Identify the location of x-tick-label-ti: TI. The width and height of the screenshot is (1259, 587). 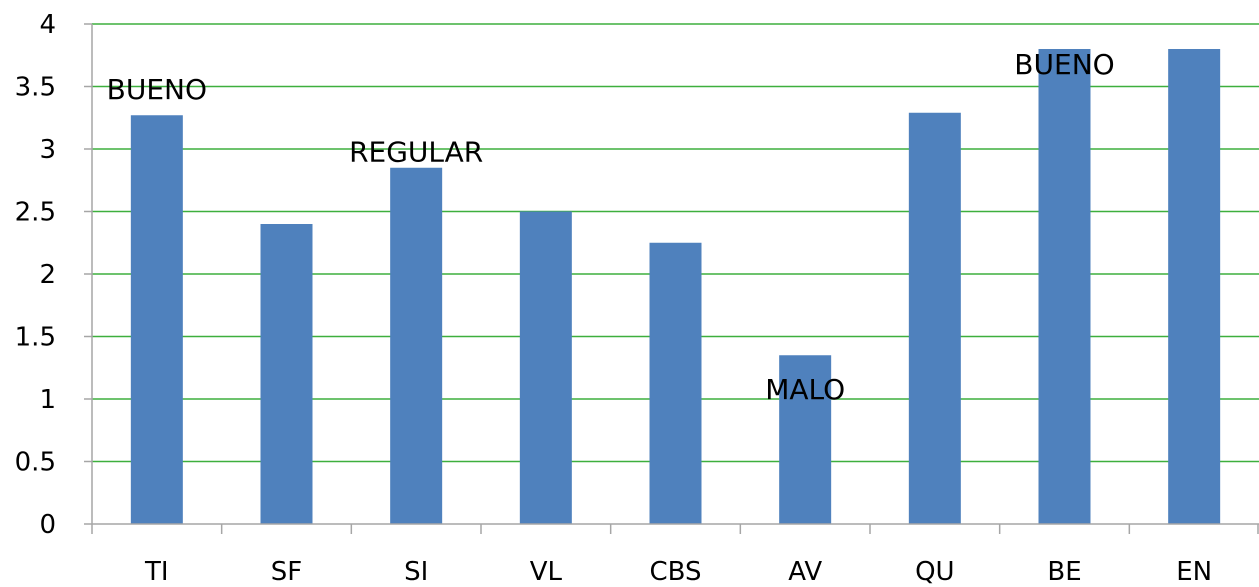
(156, 572).